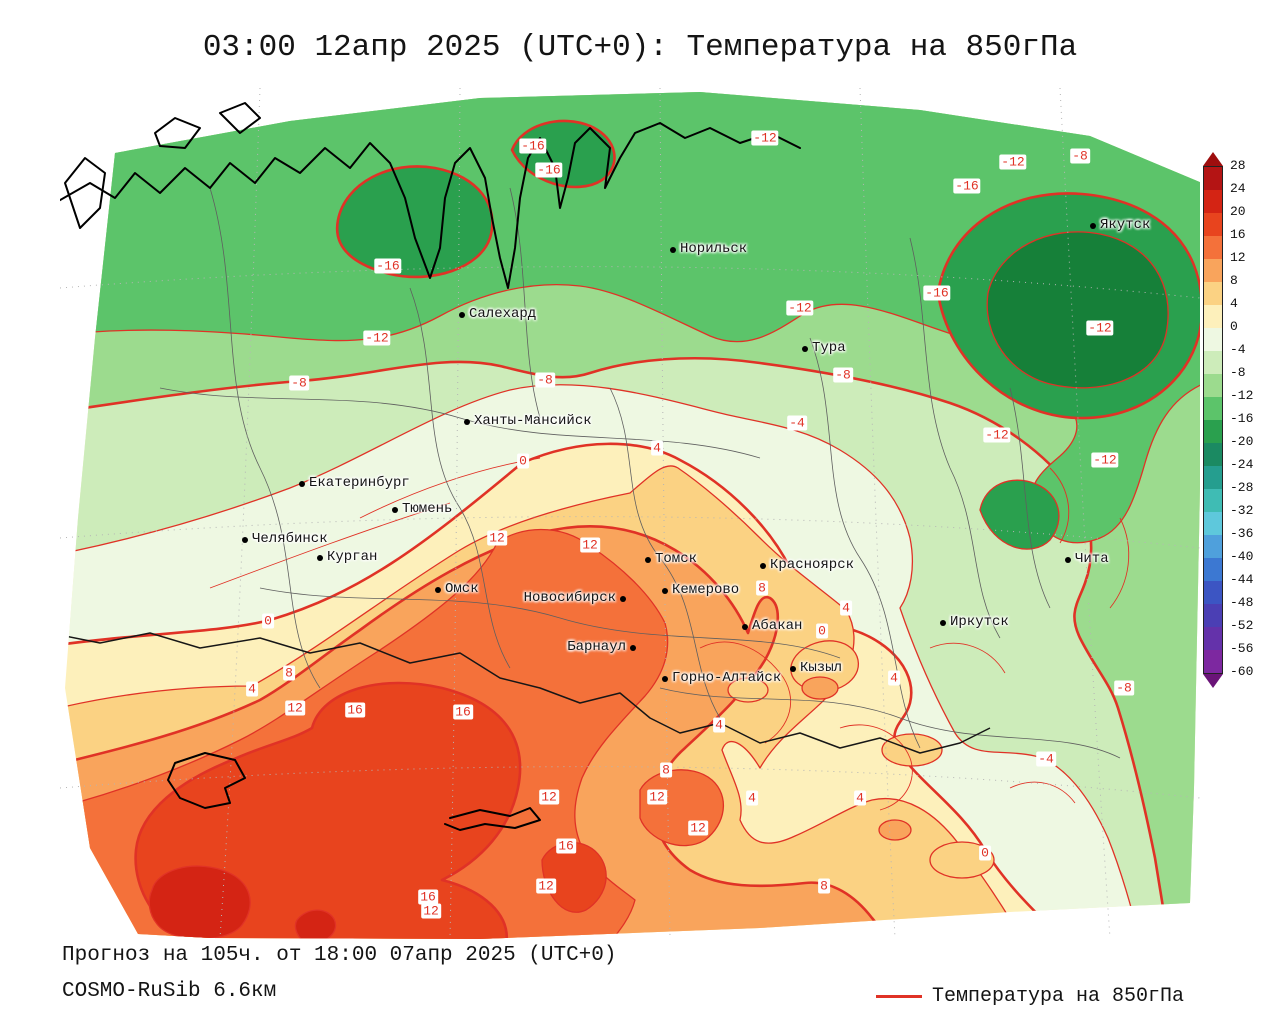  Describe the element at coordinates (1242, 395) in the screenshot. I see `colorbar-tick-label: -12` at that location.